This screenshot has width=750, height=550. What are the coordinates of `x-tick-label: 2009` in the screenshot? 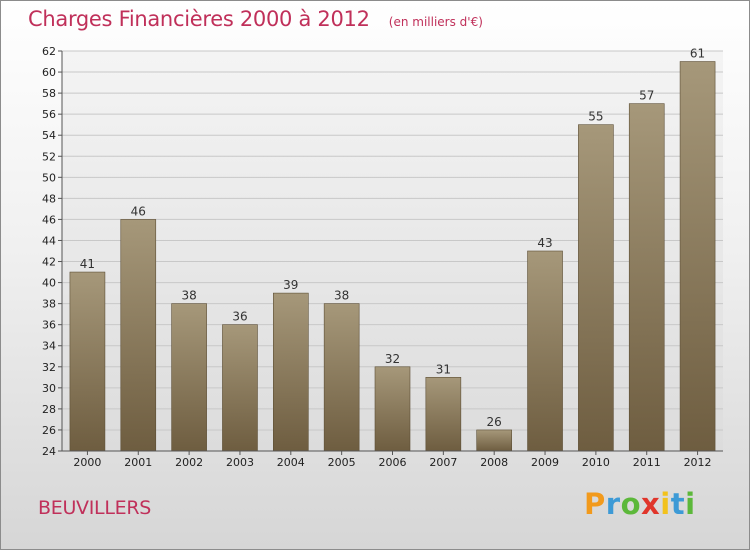 It's located at (545, 462).